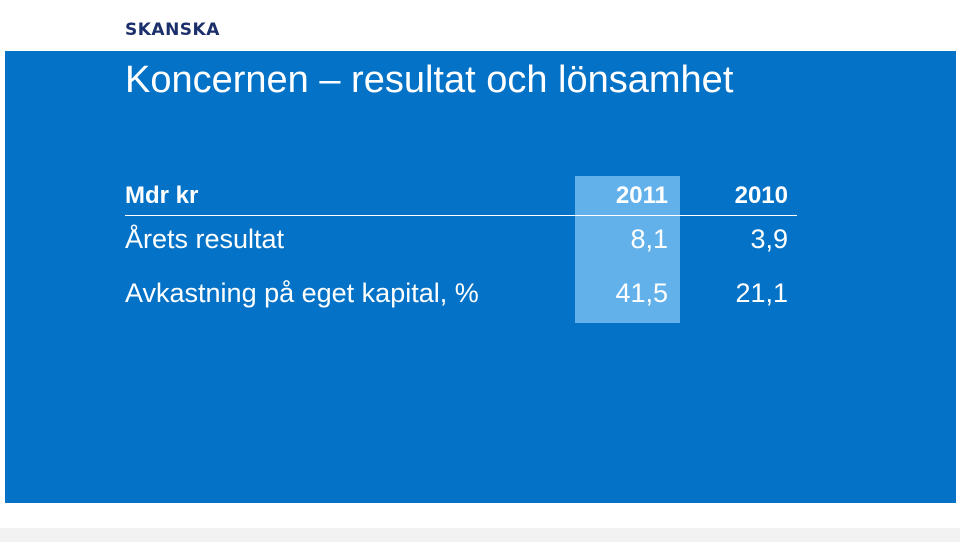 The height and width of the screenshot is (542, 960). What do you see at coordinates (205, 239) in the screenshot?
I see `row-label: Årets resultat` at bounding box center [205, 239].